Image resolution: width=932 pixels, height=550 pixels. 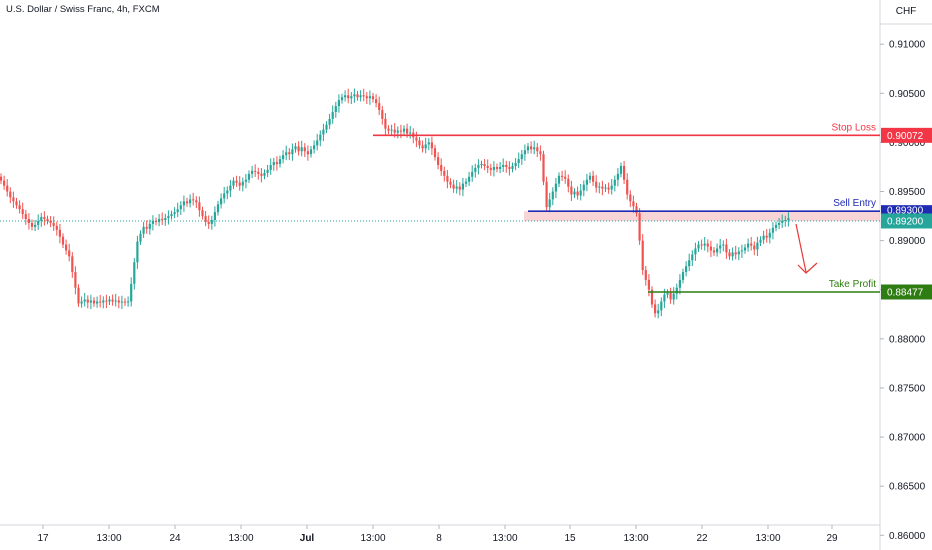 I want to click on profit-price-value: 0.88477, so click(x=905, y=292).